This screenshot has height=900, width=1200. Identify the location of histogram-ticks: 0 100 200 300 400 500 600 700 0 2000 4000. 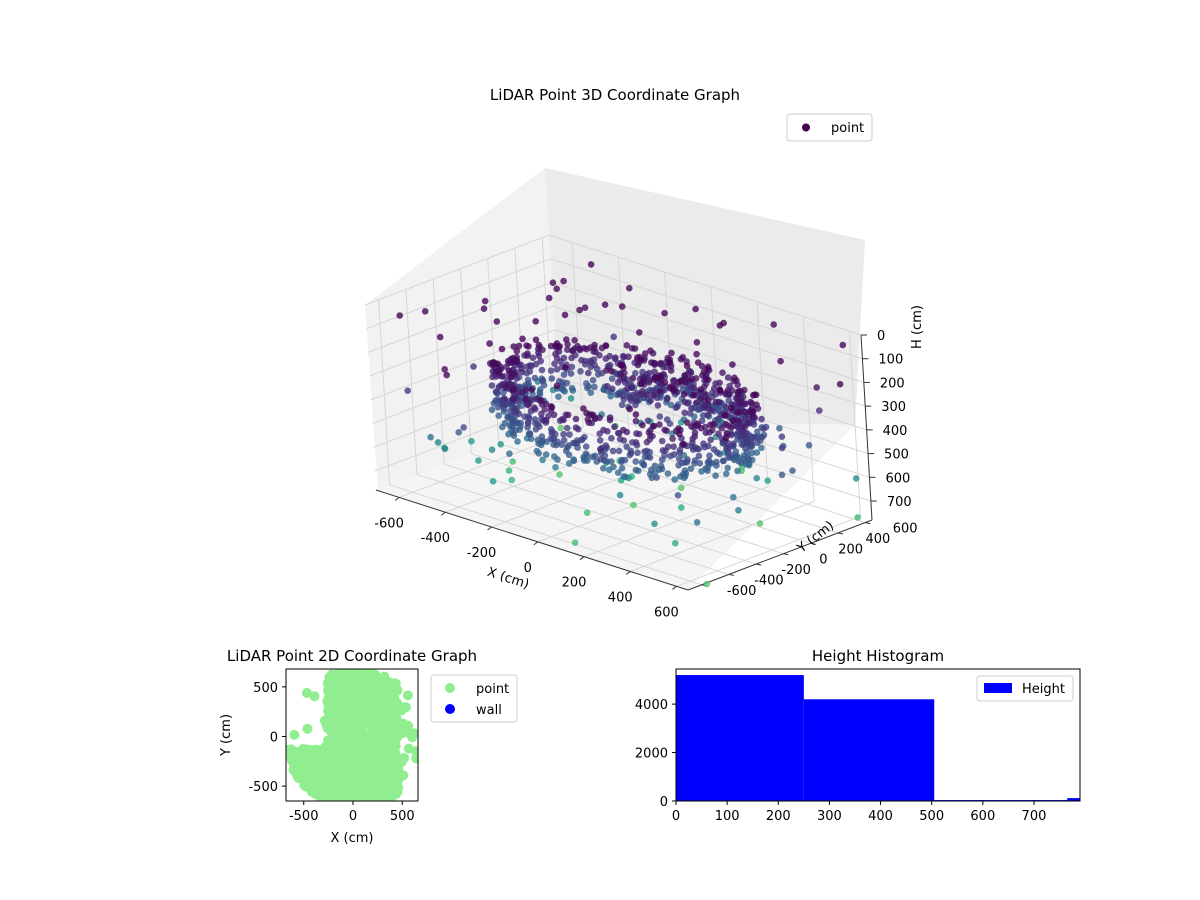
(840, 761).